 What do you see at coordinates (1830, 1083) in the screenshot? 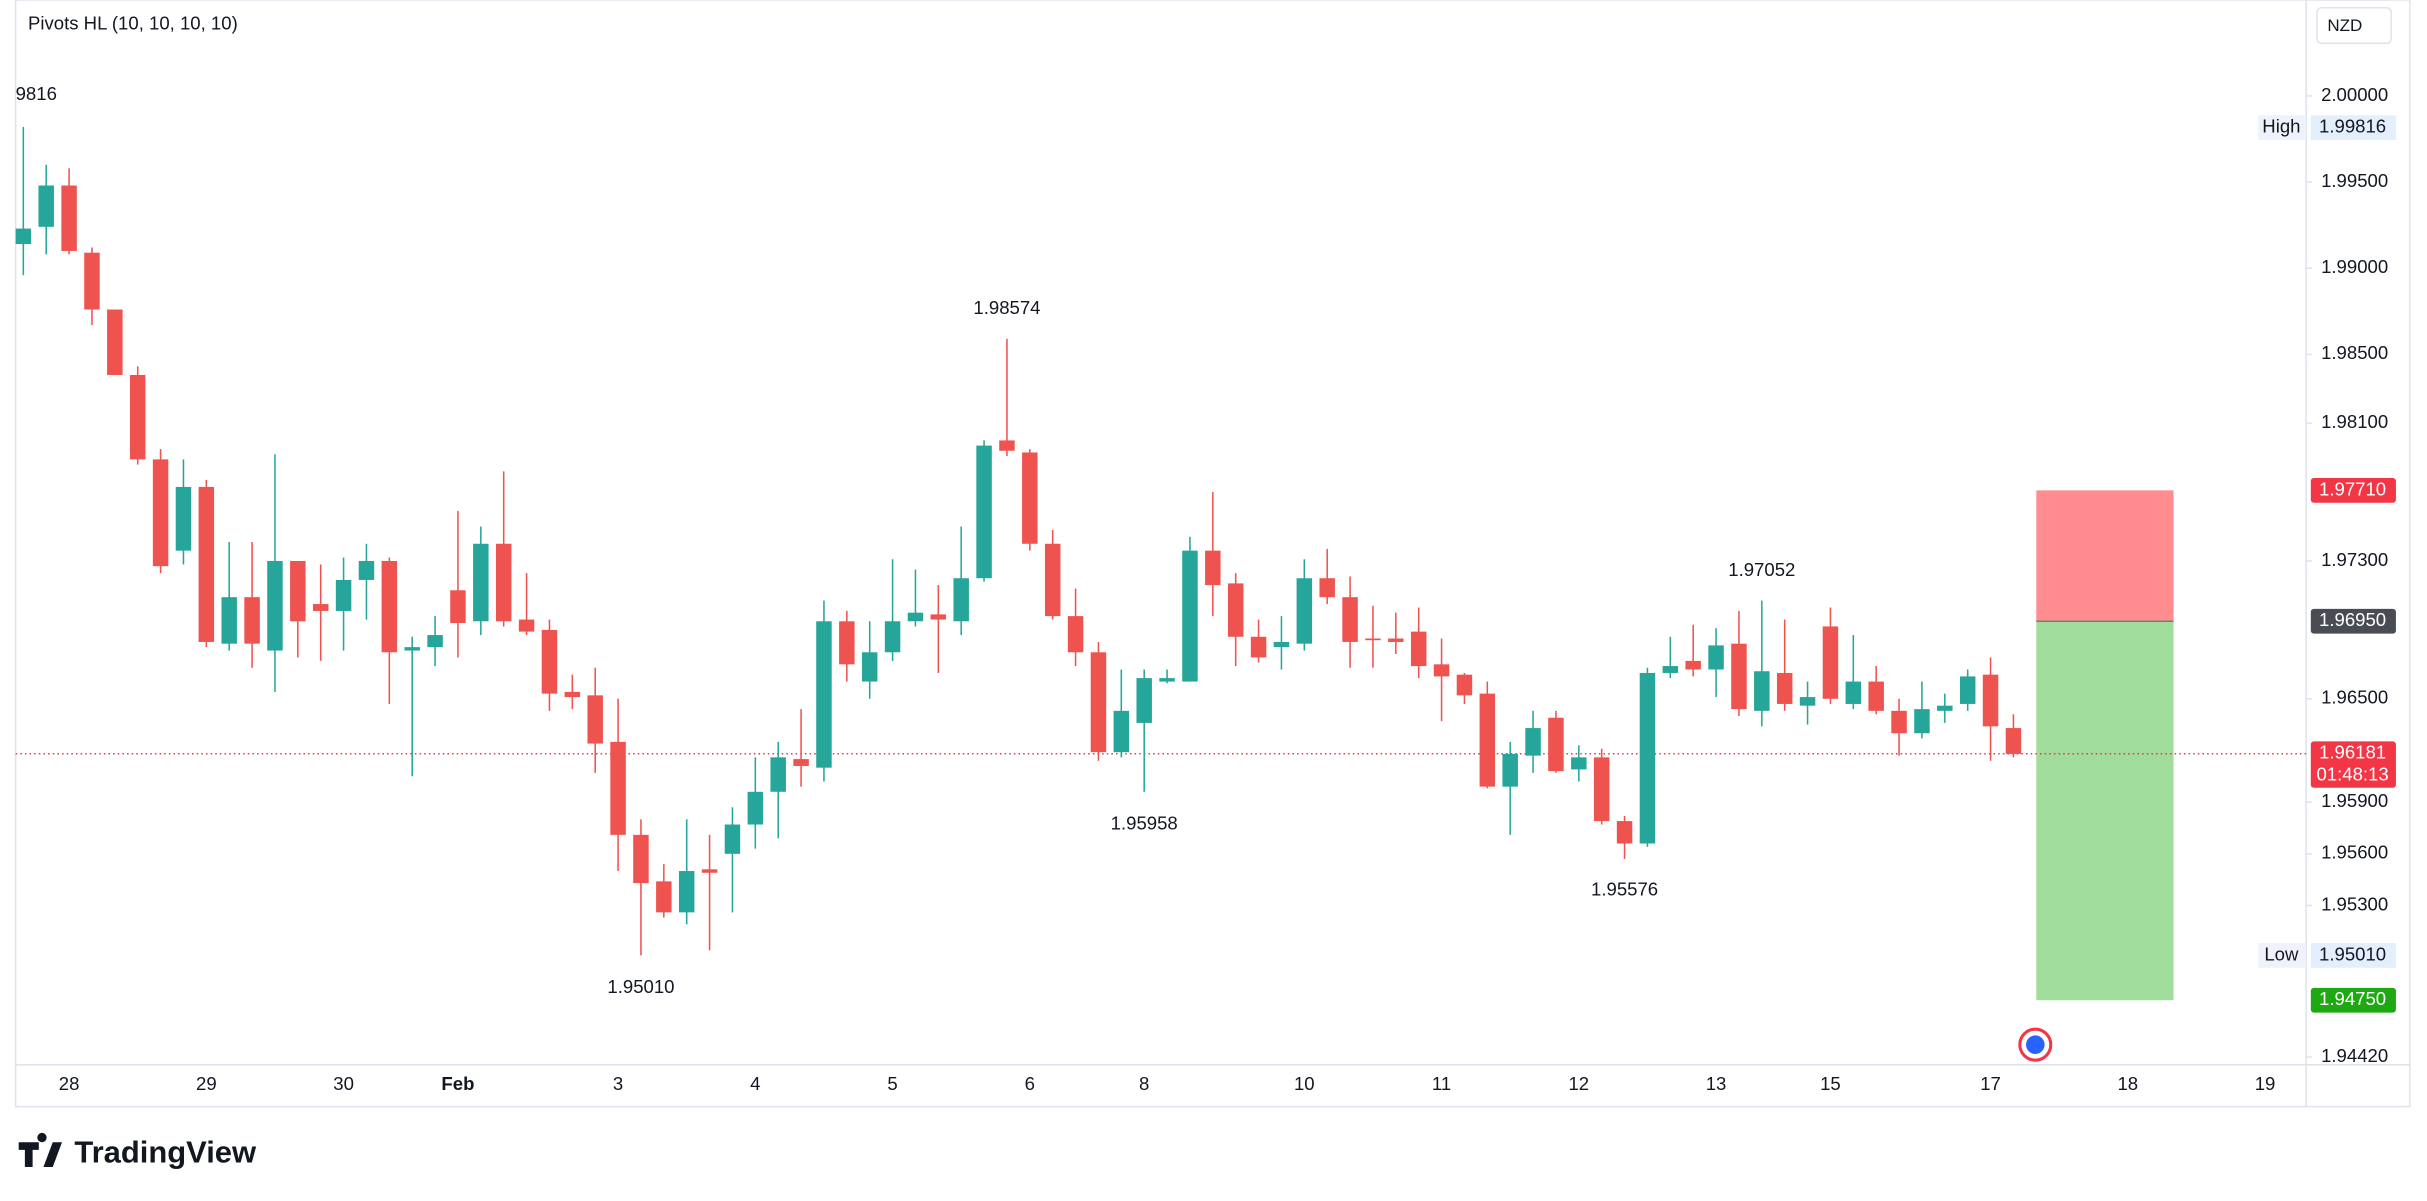
I see `x-tick-label: 15` at bounding box center [1830, 1083].